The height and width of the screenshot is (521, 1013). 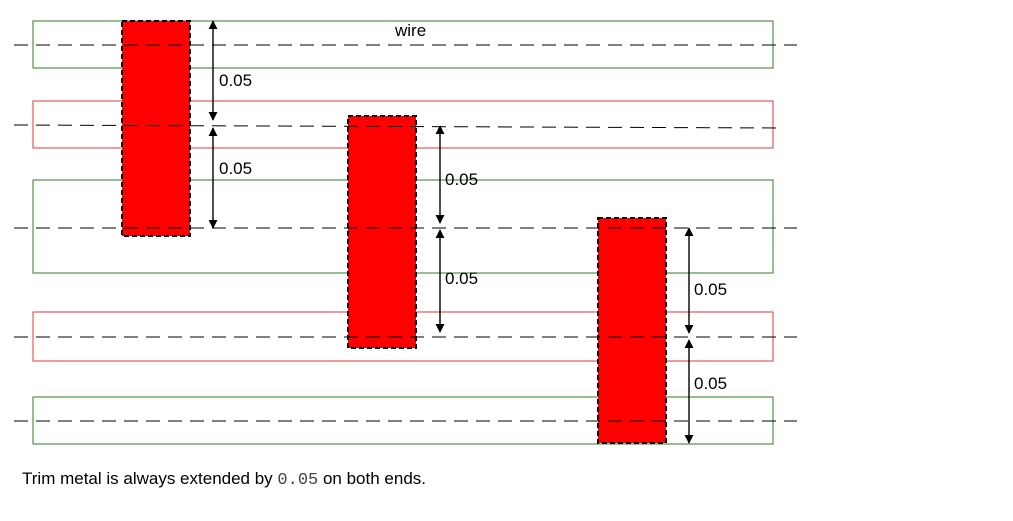 I want to click on wire-label: wire, so click(x=410, y=30).